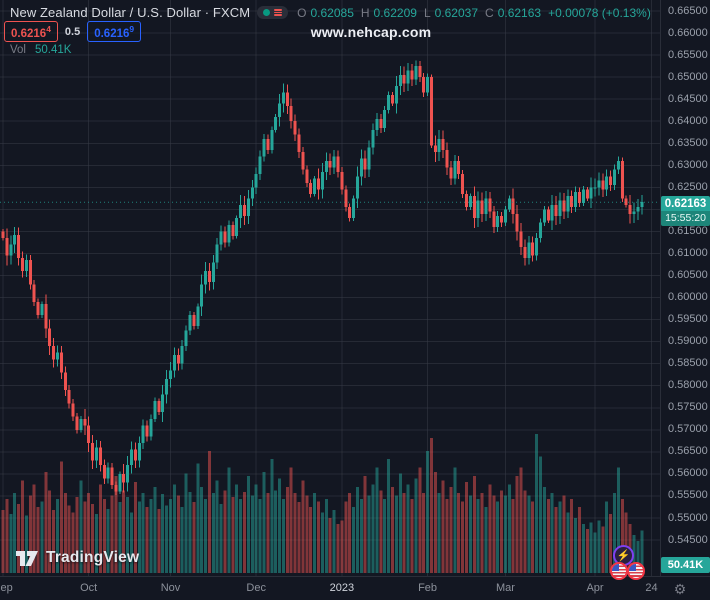 The height and width of the screenshot is (600, 710). Describe the element at coordinates (395, 12) in the screenshot. I see `ohlc-high-value: 0.62209` at that location.